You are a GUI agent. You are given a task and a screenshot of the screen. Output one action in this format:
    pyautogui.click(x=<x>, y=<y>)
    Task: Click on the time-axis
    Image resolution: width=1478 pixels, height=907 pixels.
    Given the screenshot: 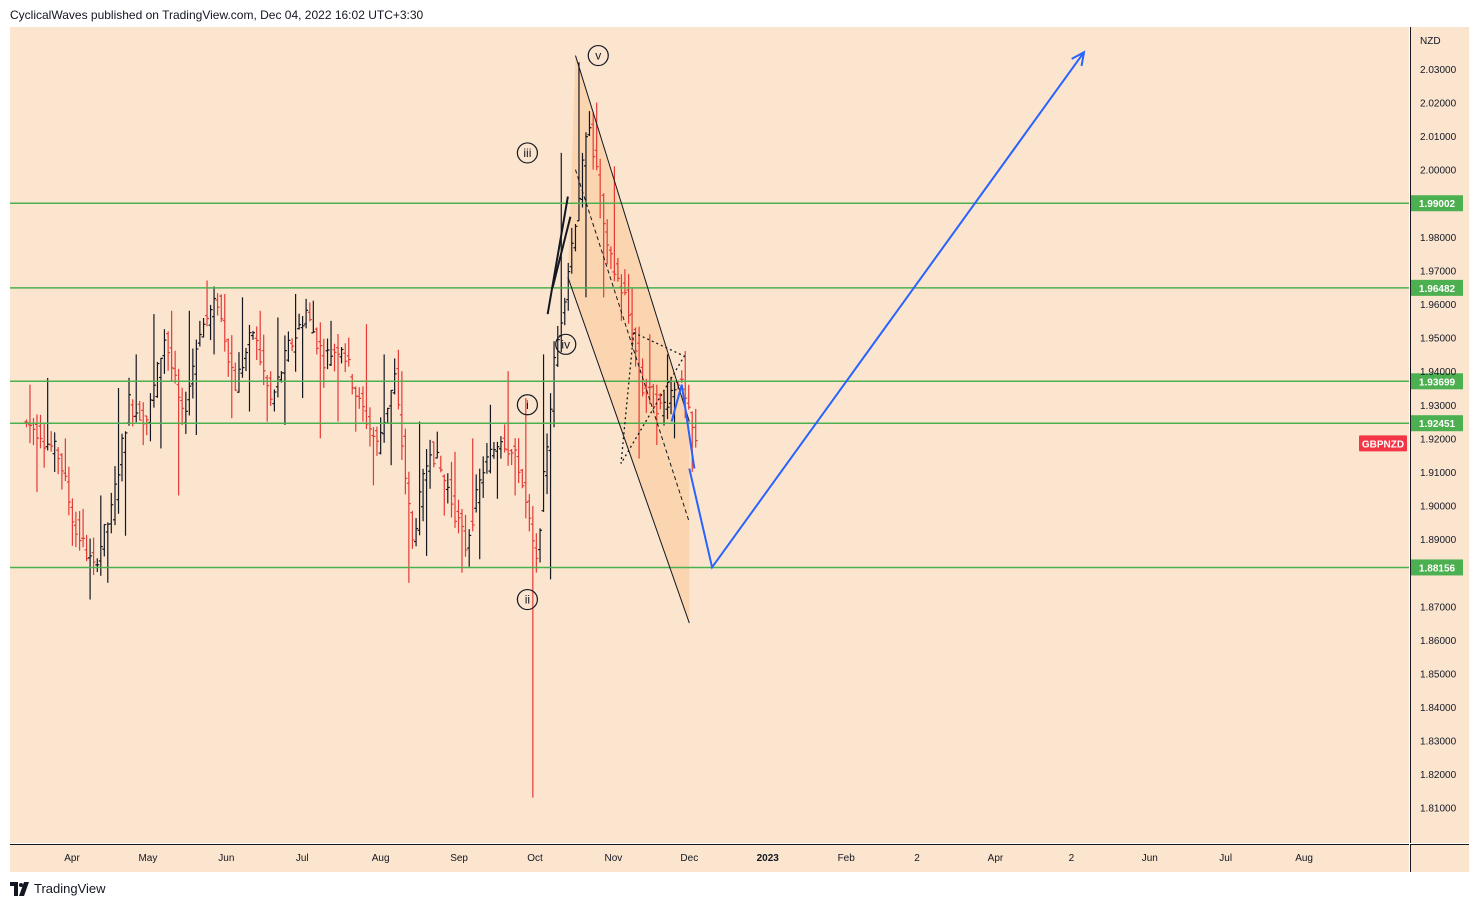 What is the action you would take?
    pyautogui.click(x=709, y=858)
    